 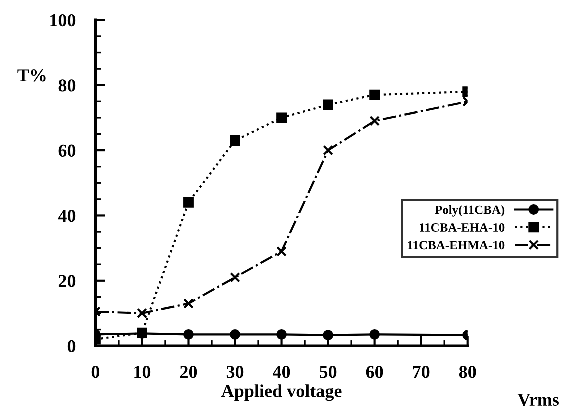 I want to click on y-tick-label: 60, so click(x=67, y=150).